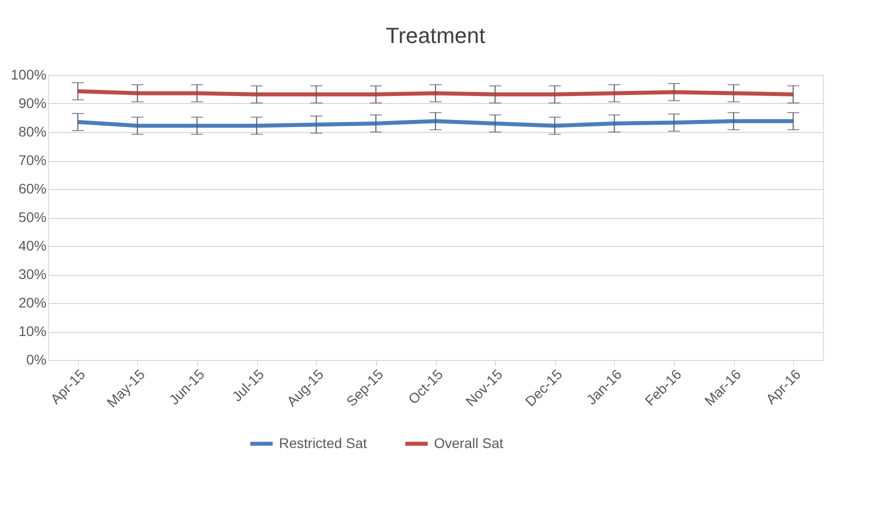  Describe the element at coordinates (323, 442) in the screenshot. I see `legend-label: Restricted Sat` at that location.